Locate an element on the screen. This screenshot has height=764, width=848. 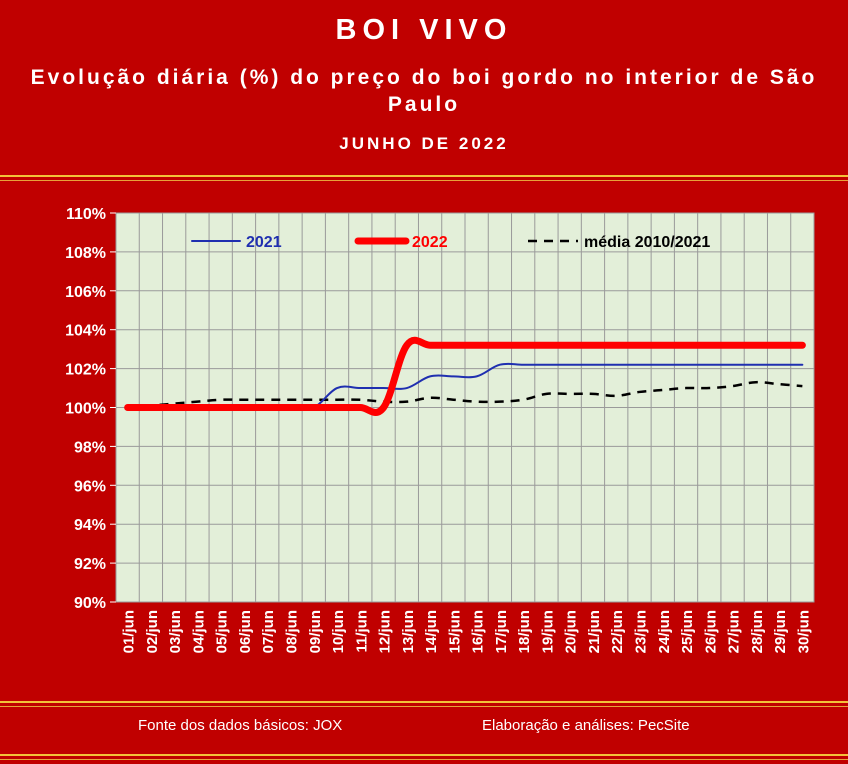
x-tick-label: 06/jun is located at coordinates (245, 631).